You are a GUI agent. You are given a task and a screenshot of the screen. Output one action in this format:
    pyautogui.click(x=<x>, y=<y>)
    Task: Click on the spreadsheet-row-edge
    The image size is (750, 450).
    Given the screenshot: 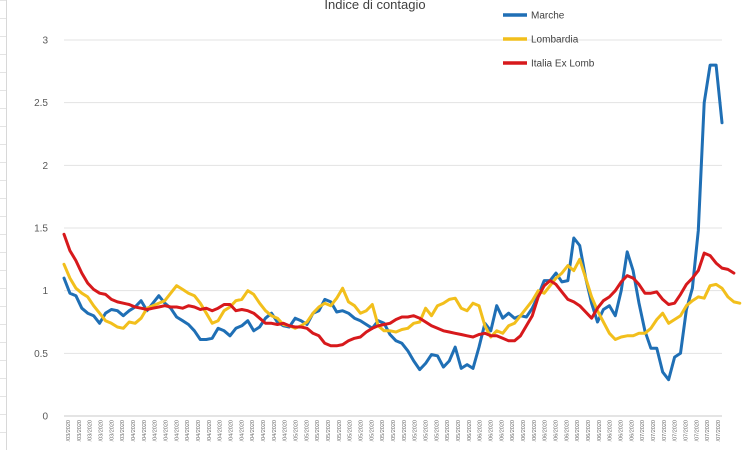 What is the action you would take?
    pyautogui.click(x=3, y=225)
    